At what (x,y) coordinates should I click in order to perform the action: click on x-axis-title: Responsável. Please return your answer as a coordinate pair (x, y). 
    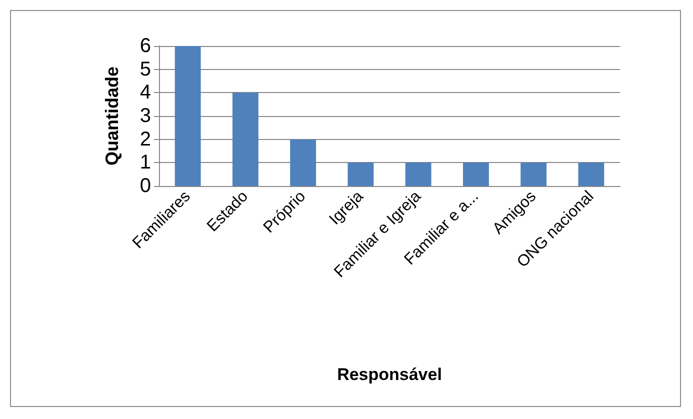
    Looking at the image, I should click on (389, 374).